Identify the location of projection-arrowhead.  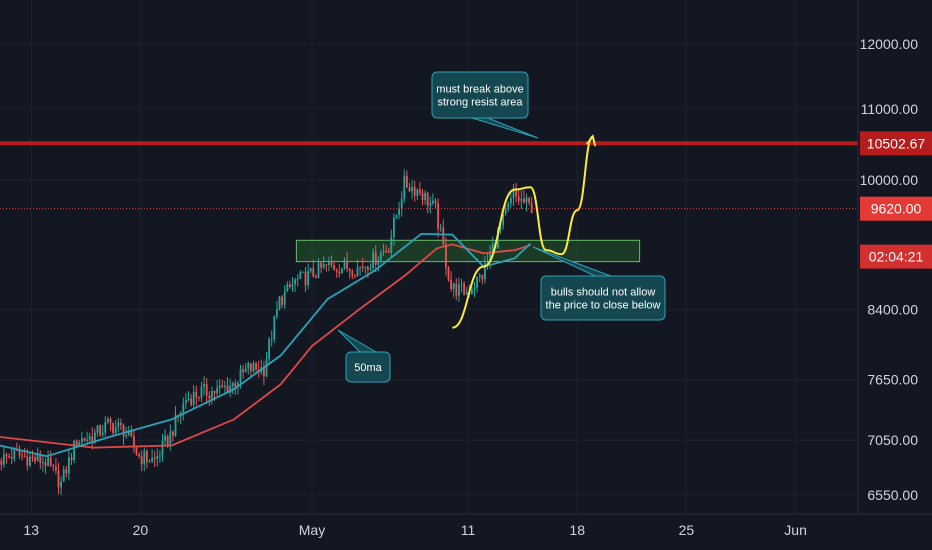
(591, 140).